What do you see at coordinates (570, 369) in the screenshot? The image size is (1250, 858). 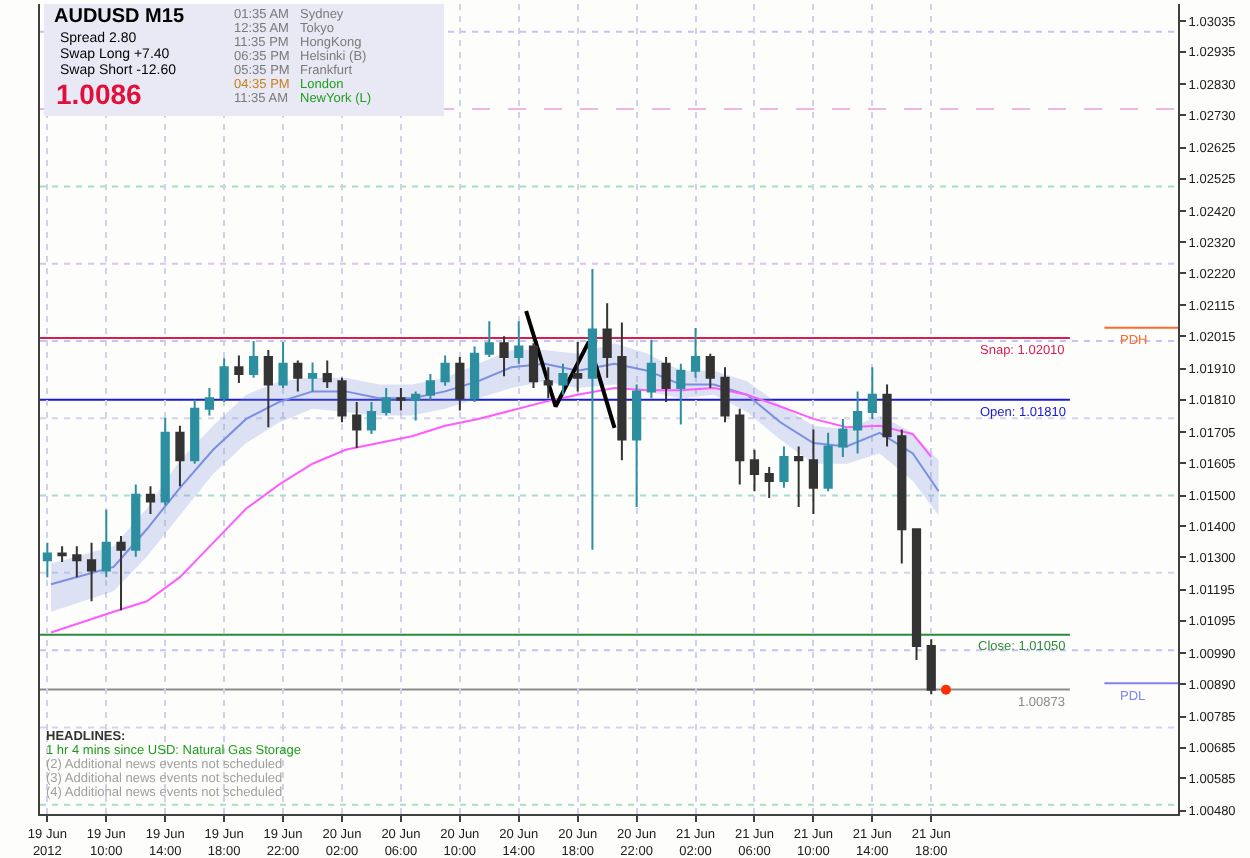 I see `line-series` at bounding box center [570, 369].